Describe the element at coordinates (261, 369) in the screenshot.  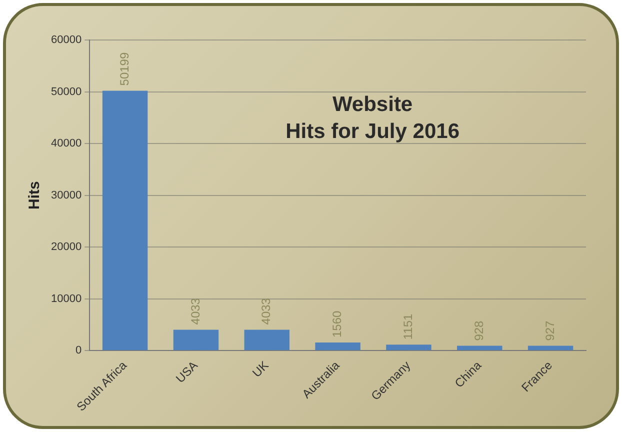
I see `x-tick-label: UK` at that location.